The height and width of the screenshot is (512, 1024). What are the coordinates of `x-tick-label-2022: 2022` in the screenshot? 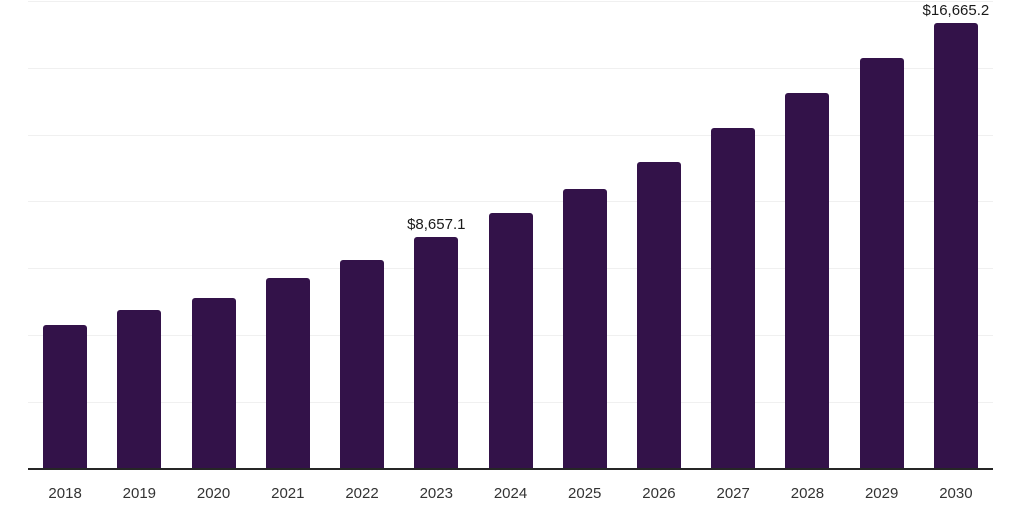 It's located at (362, 493).